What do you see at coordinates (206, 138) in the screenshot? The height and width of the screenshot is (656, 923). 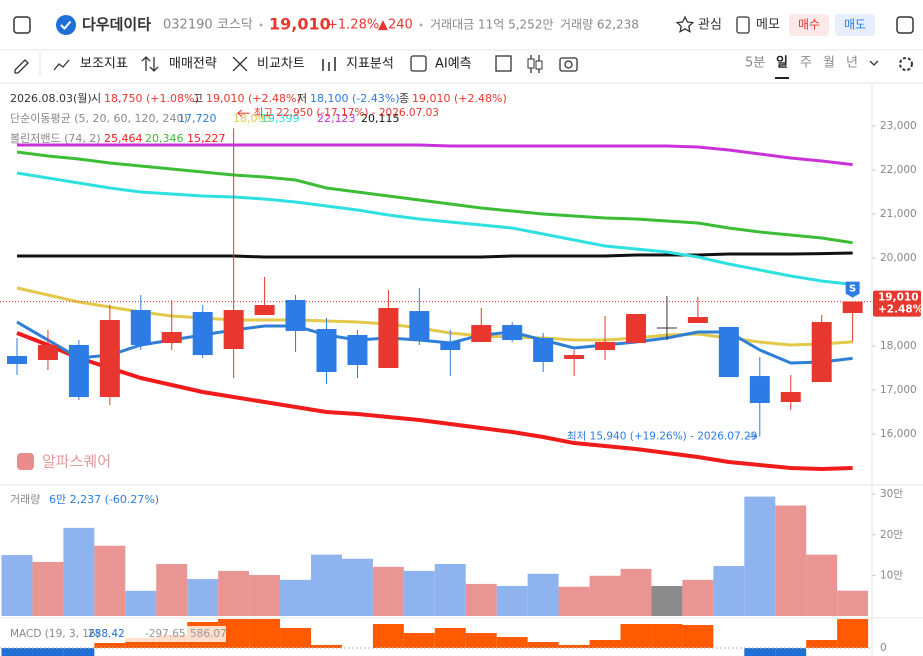 I see `bb-legend-value: 15,227` at bounding box center [206, 138].